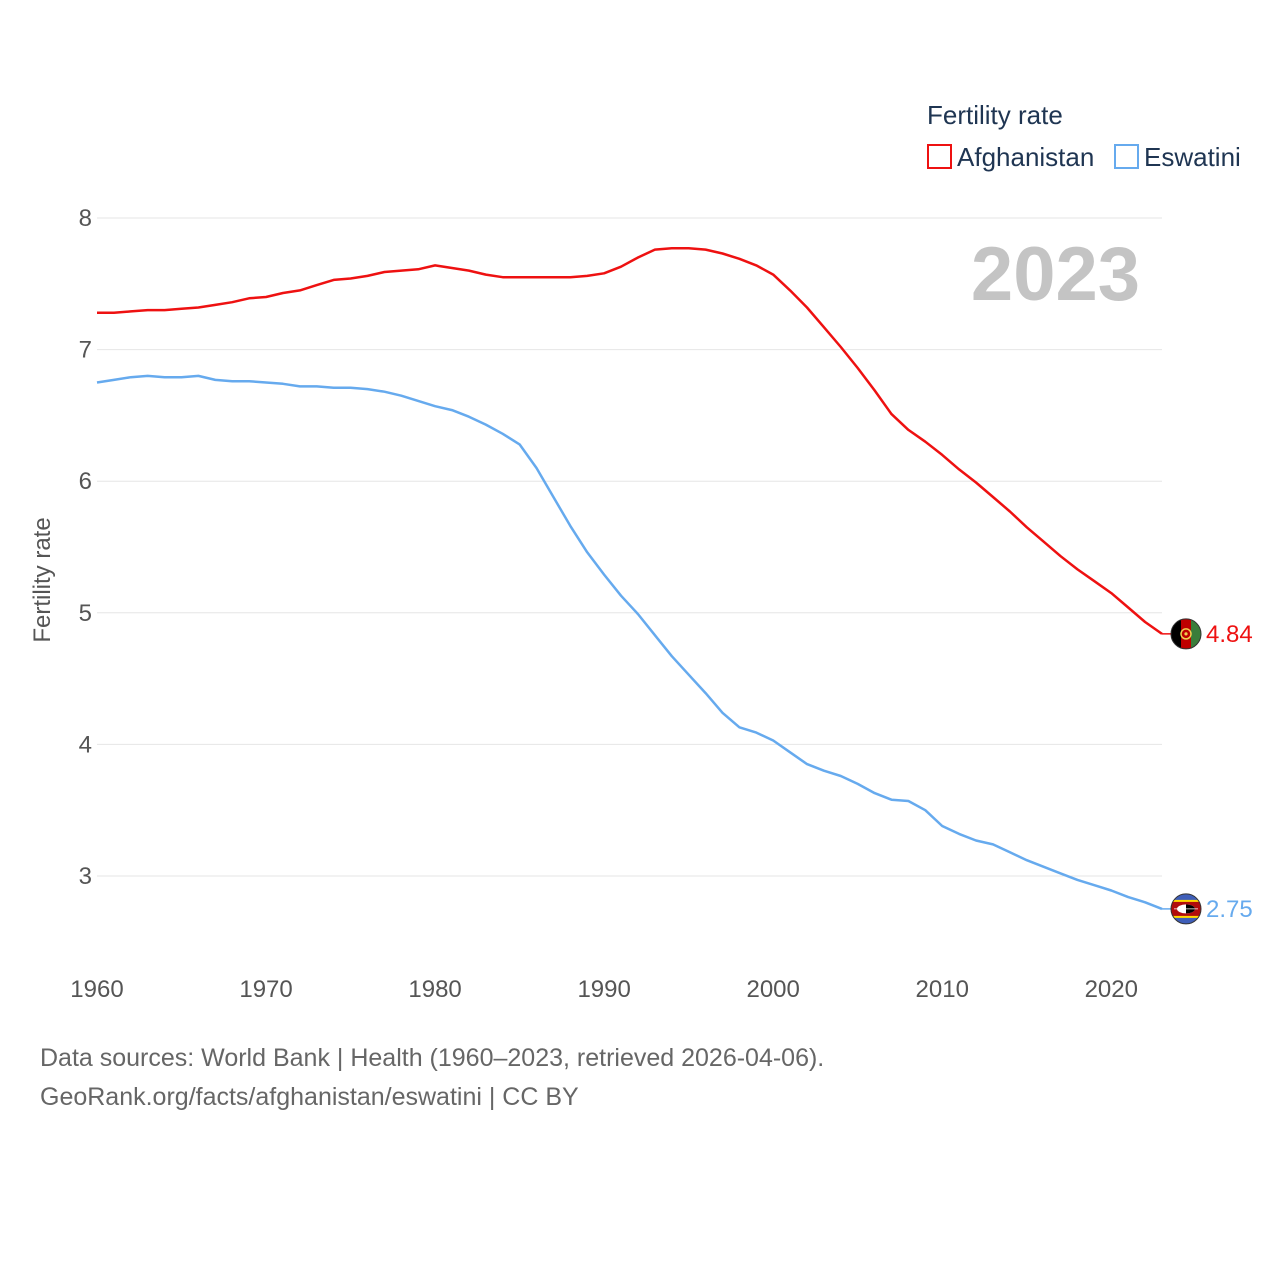 Image resolution: width=1280 pixels, height=1280 pixels. Describe the element at coordinates (1025, 157) in the screenshot. I see `legend-label-afghanistan: Afghanistan` at that location.